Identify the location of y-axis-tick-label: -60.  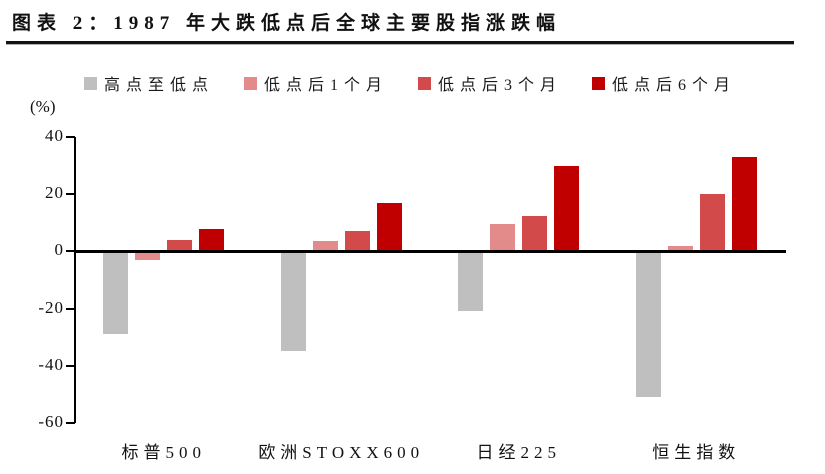
(51, 421).